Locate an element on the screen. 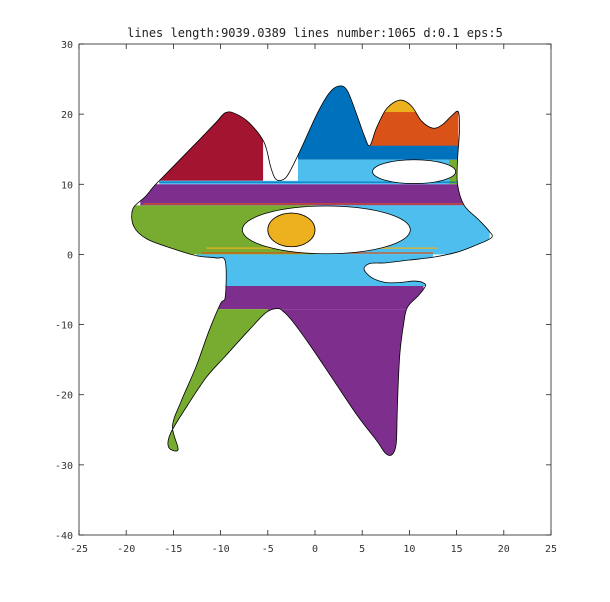  x-tick-label: -10 is located at coordinates (221, 549).